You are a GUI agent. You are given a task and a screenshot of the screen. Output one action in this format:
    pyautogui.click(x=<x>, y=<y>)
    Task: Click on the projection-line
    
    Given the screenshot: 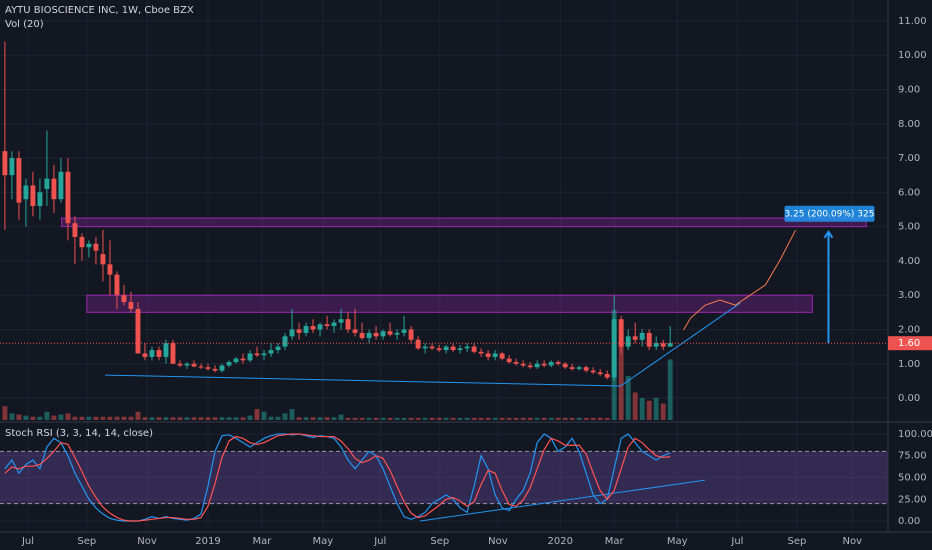 What is the action you would take?
    pyautogui.click(x=740, y=280)
    